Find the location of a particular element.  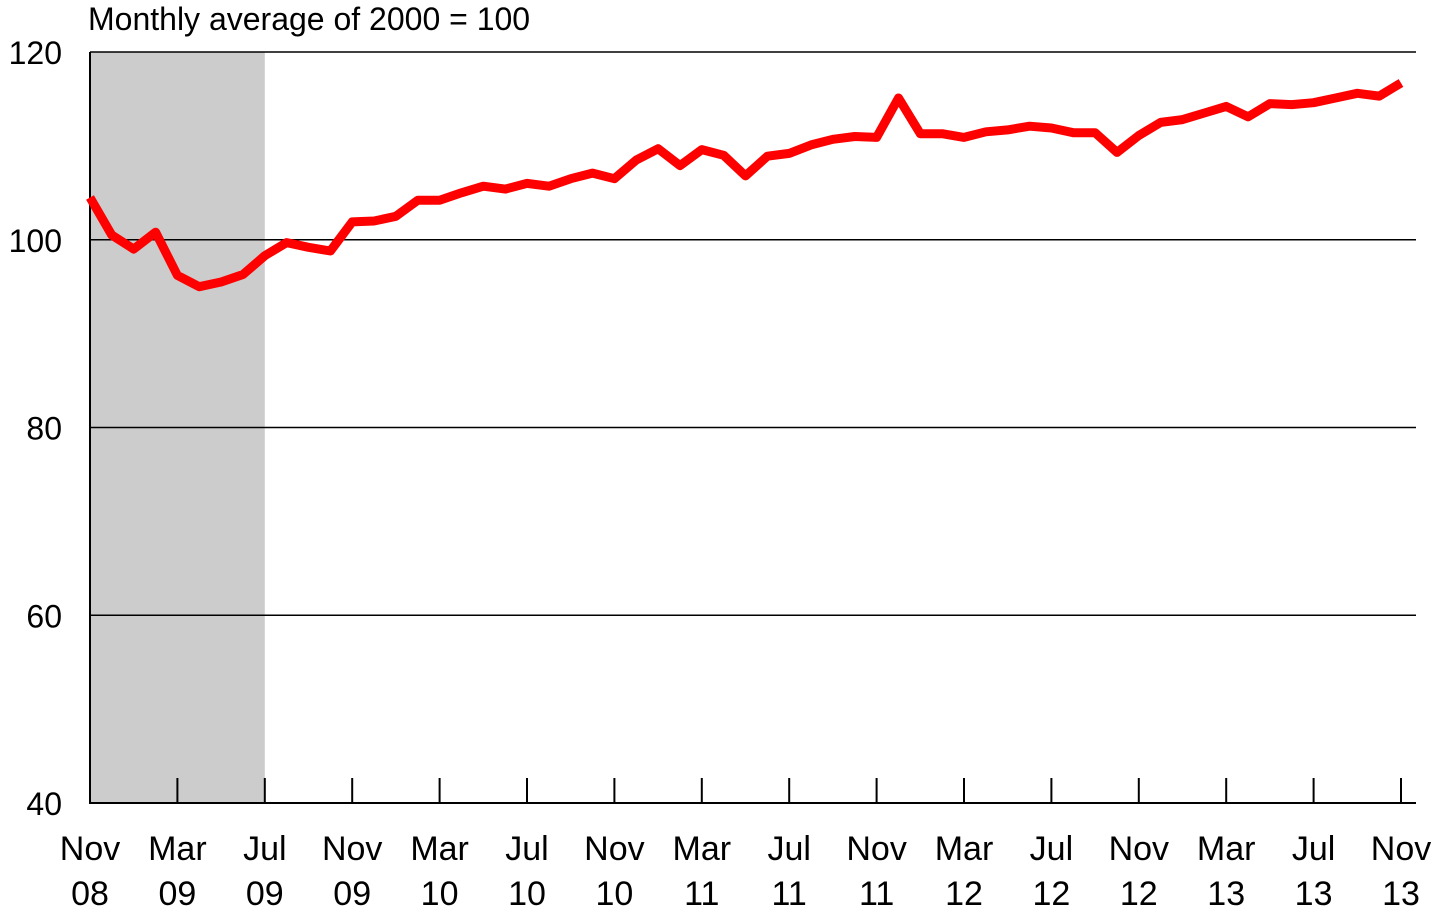

y-tick-label: 40 is located at coordinates (44, 804).